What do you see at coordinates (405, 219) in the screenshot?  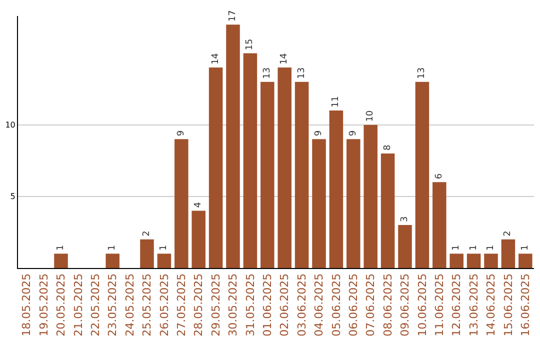 I see `data-label: 3` at bounding box center [405, 219].